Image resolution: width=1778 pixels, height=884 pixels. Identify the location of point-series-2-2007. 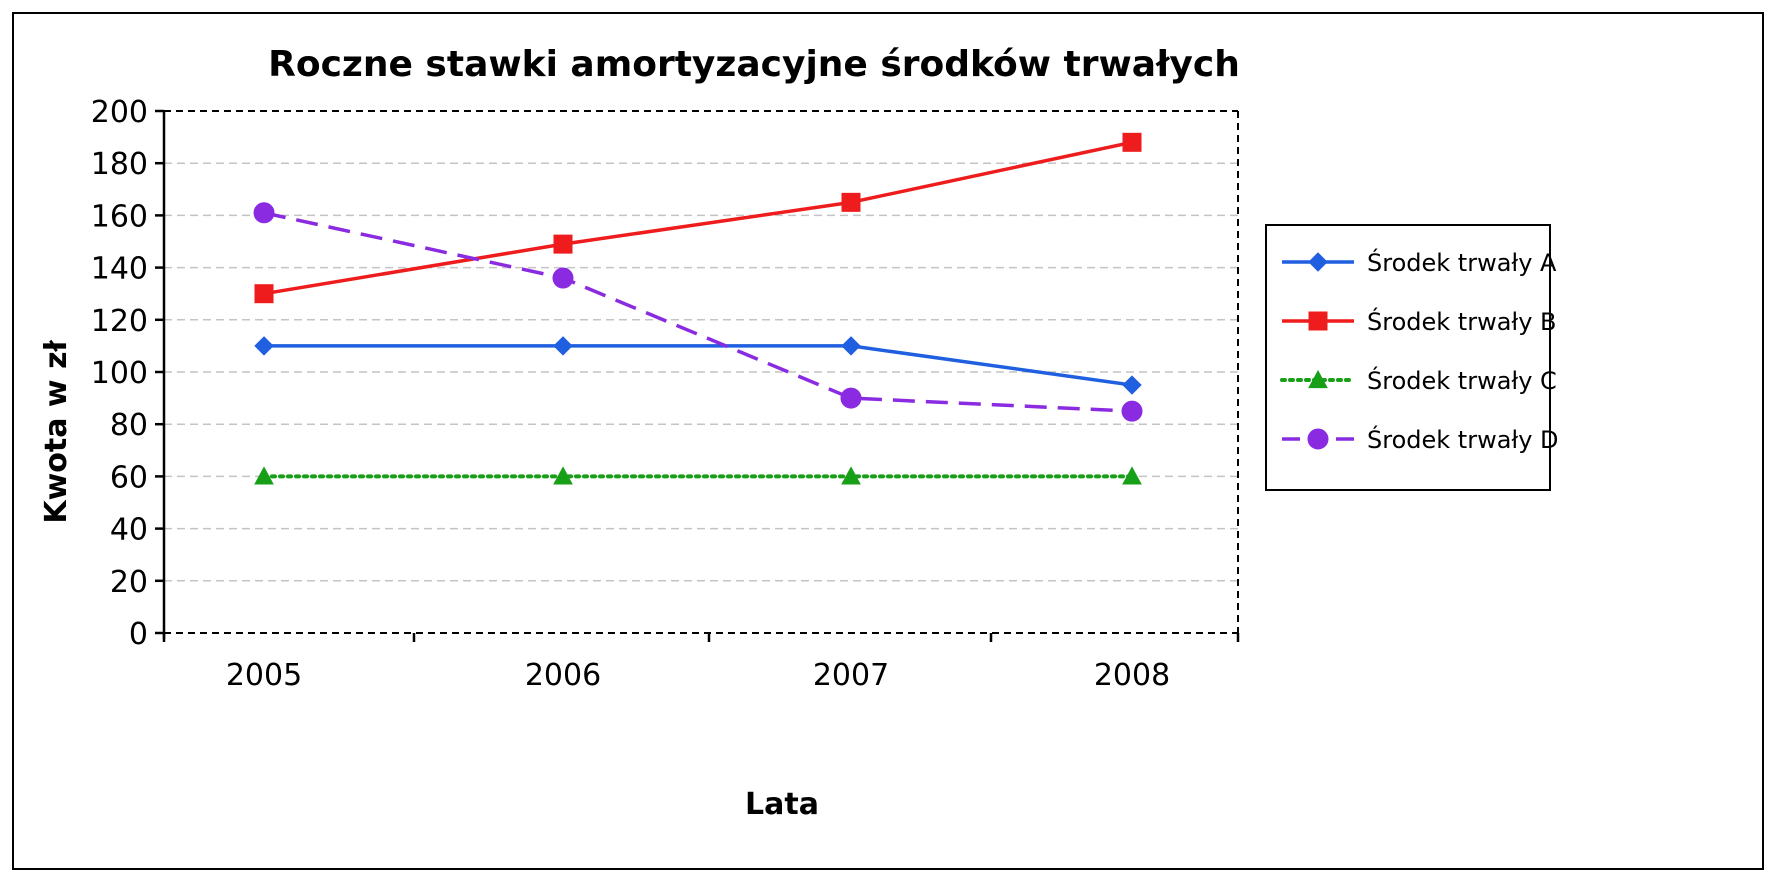
(851, 202).